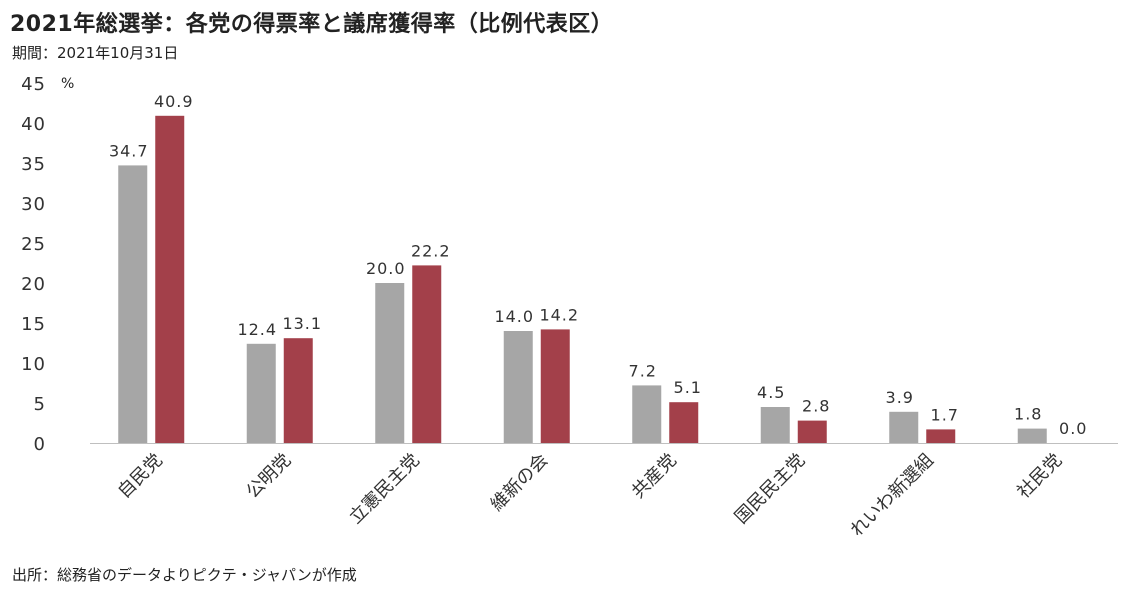  What do you see at coordinates (33, 364) in the screenshot?
I see `y-tick-label: 10` at bounding box center [33, 364].